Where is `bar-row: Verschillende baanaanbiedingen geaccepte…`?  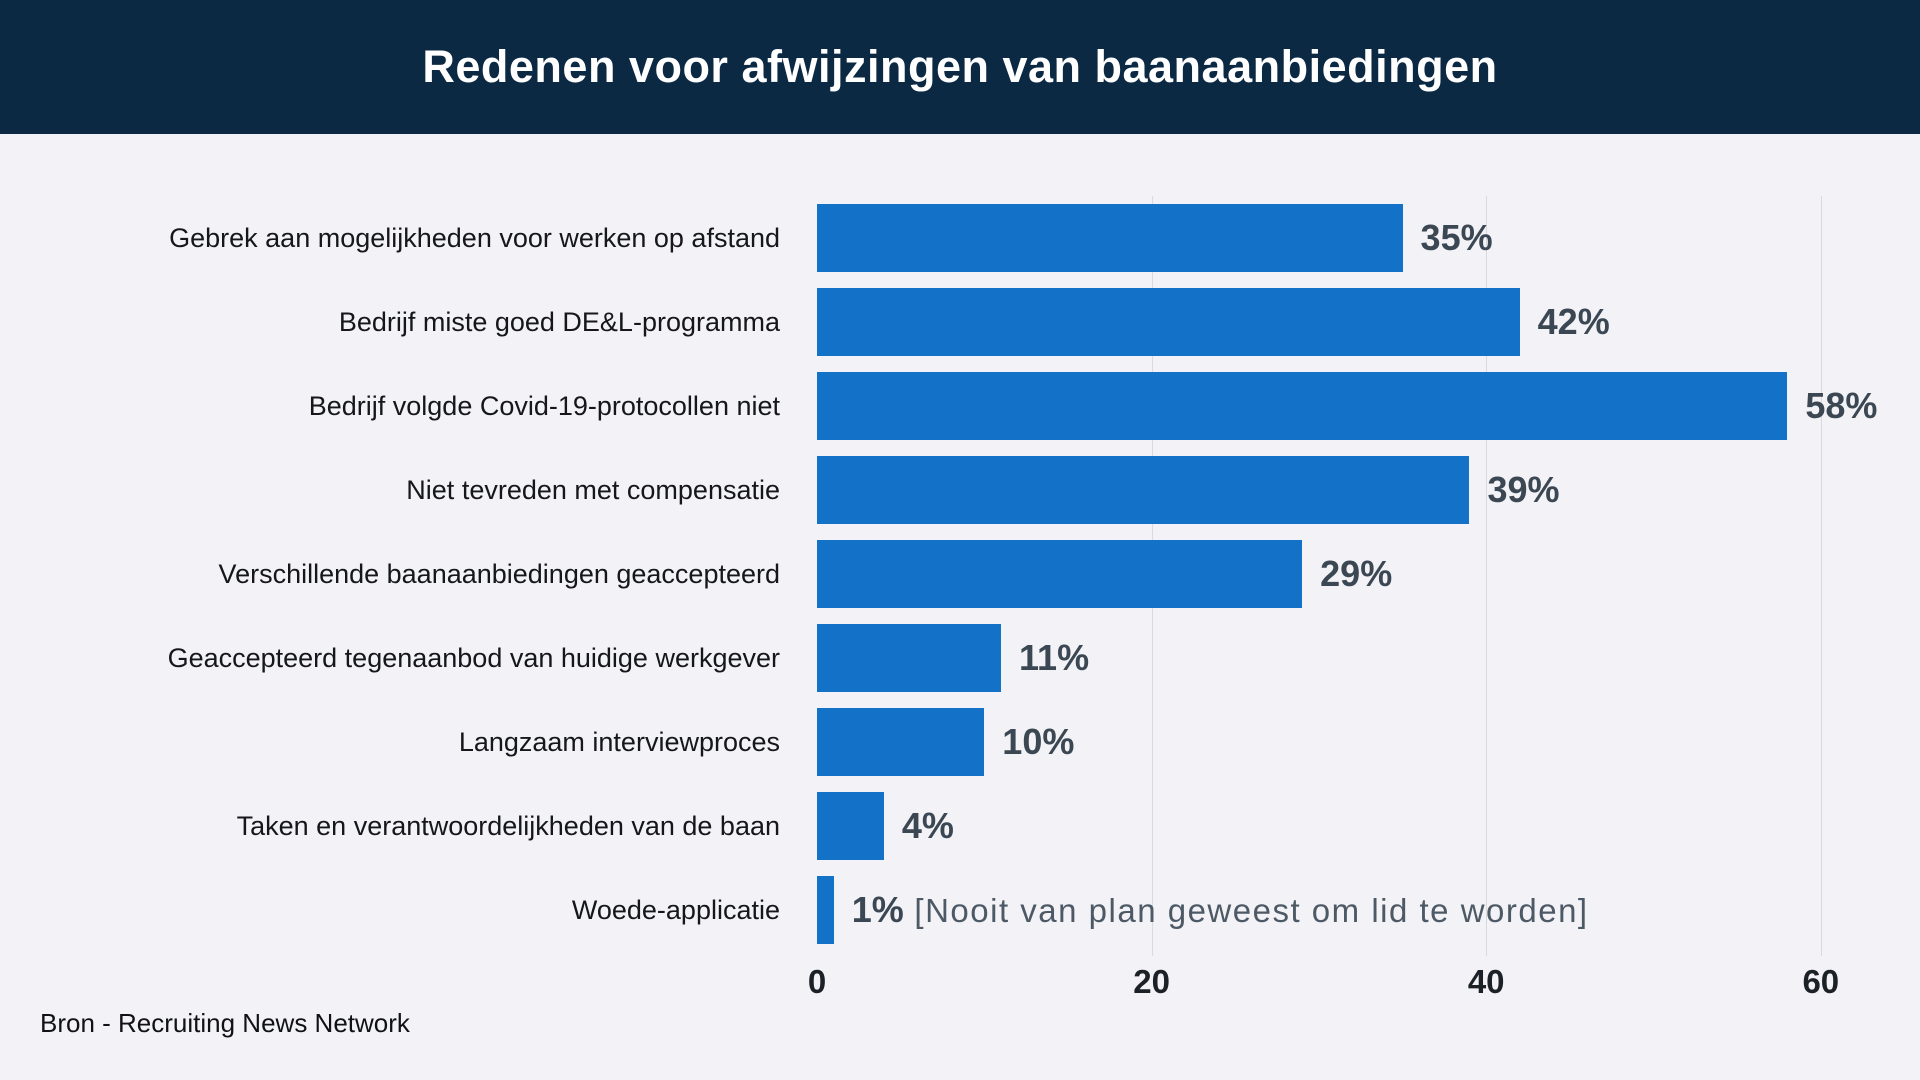 bar-row: Verschillende baanaanbiedingen geaccepte… is located at coordinates (950, 574).